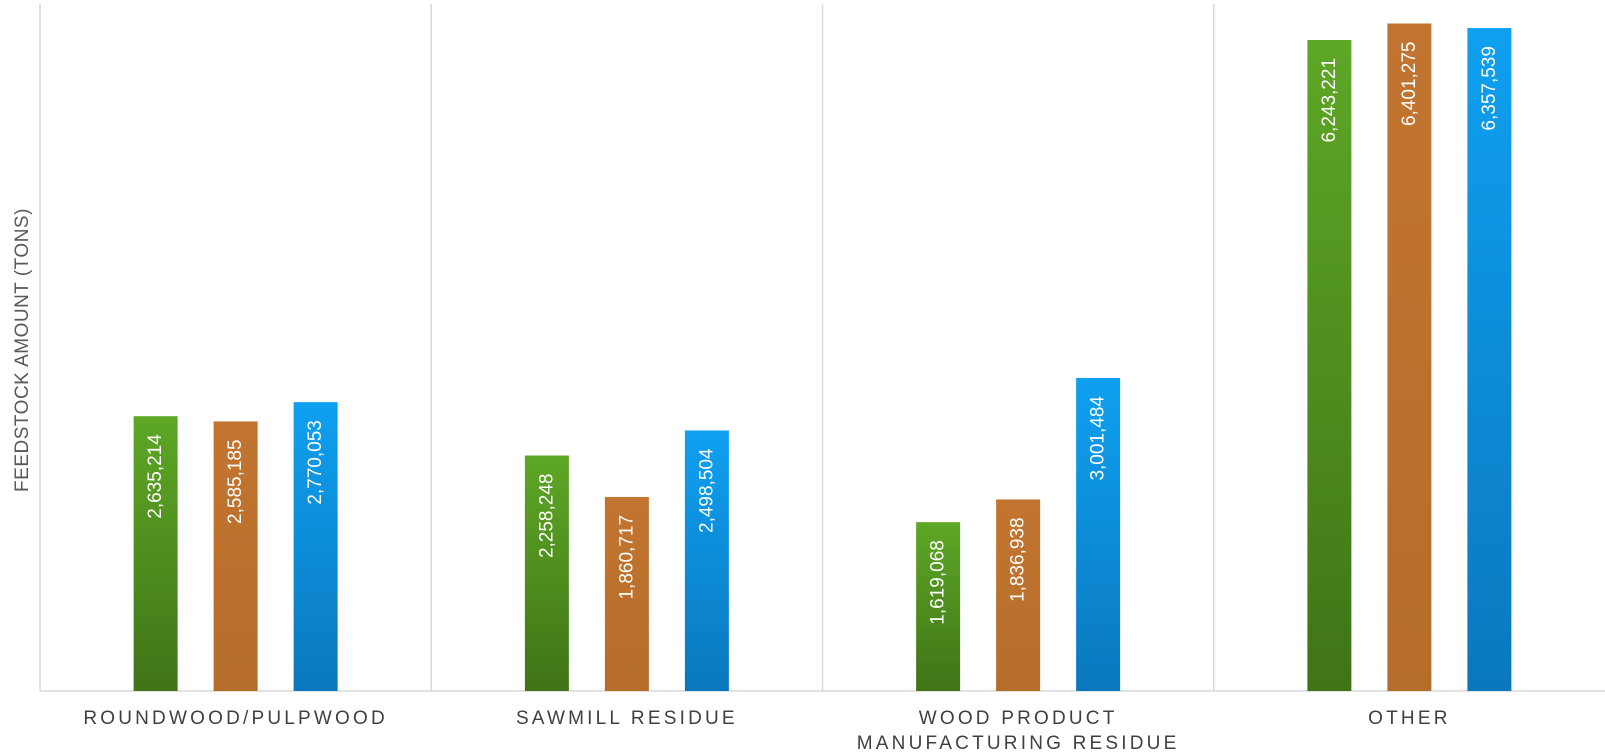 This screenshot has height=753, width=1605. Describe the element at coordinates (706, 490) in the screenshot. I see `data-label: 2,498,504` at that location.